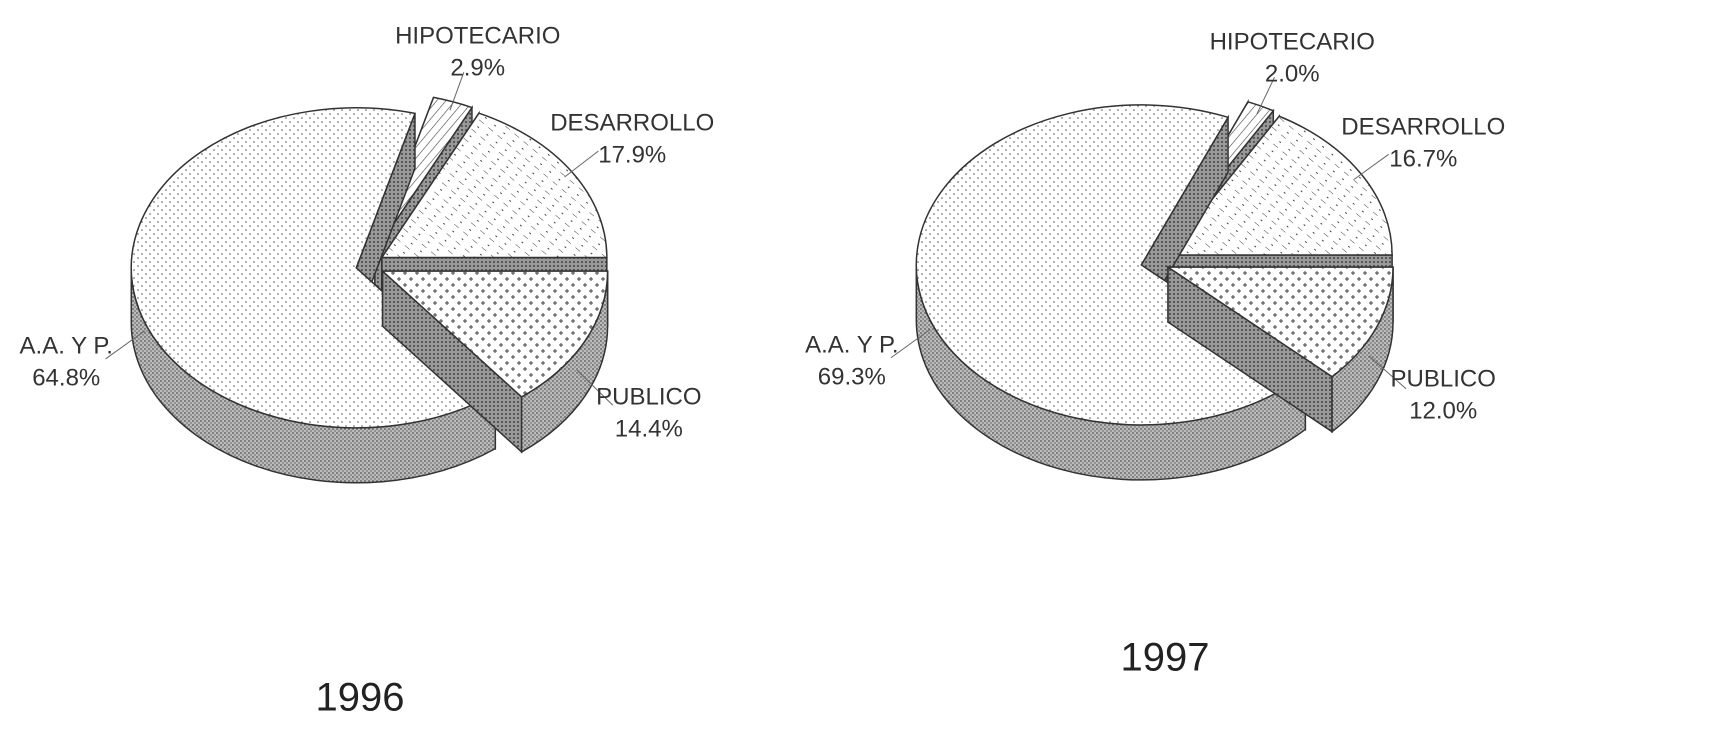  What do you see at coordinates (1292, 74) in the screenshot?
I see `value-label: 2.0%` at bounding box center [1292, 74].